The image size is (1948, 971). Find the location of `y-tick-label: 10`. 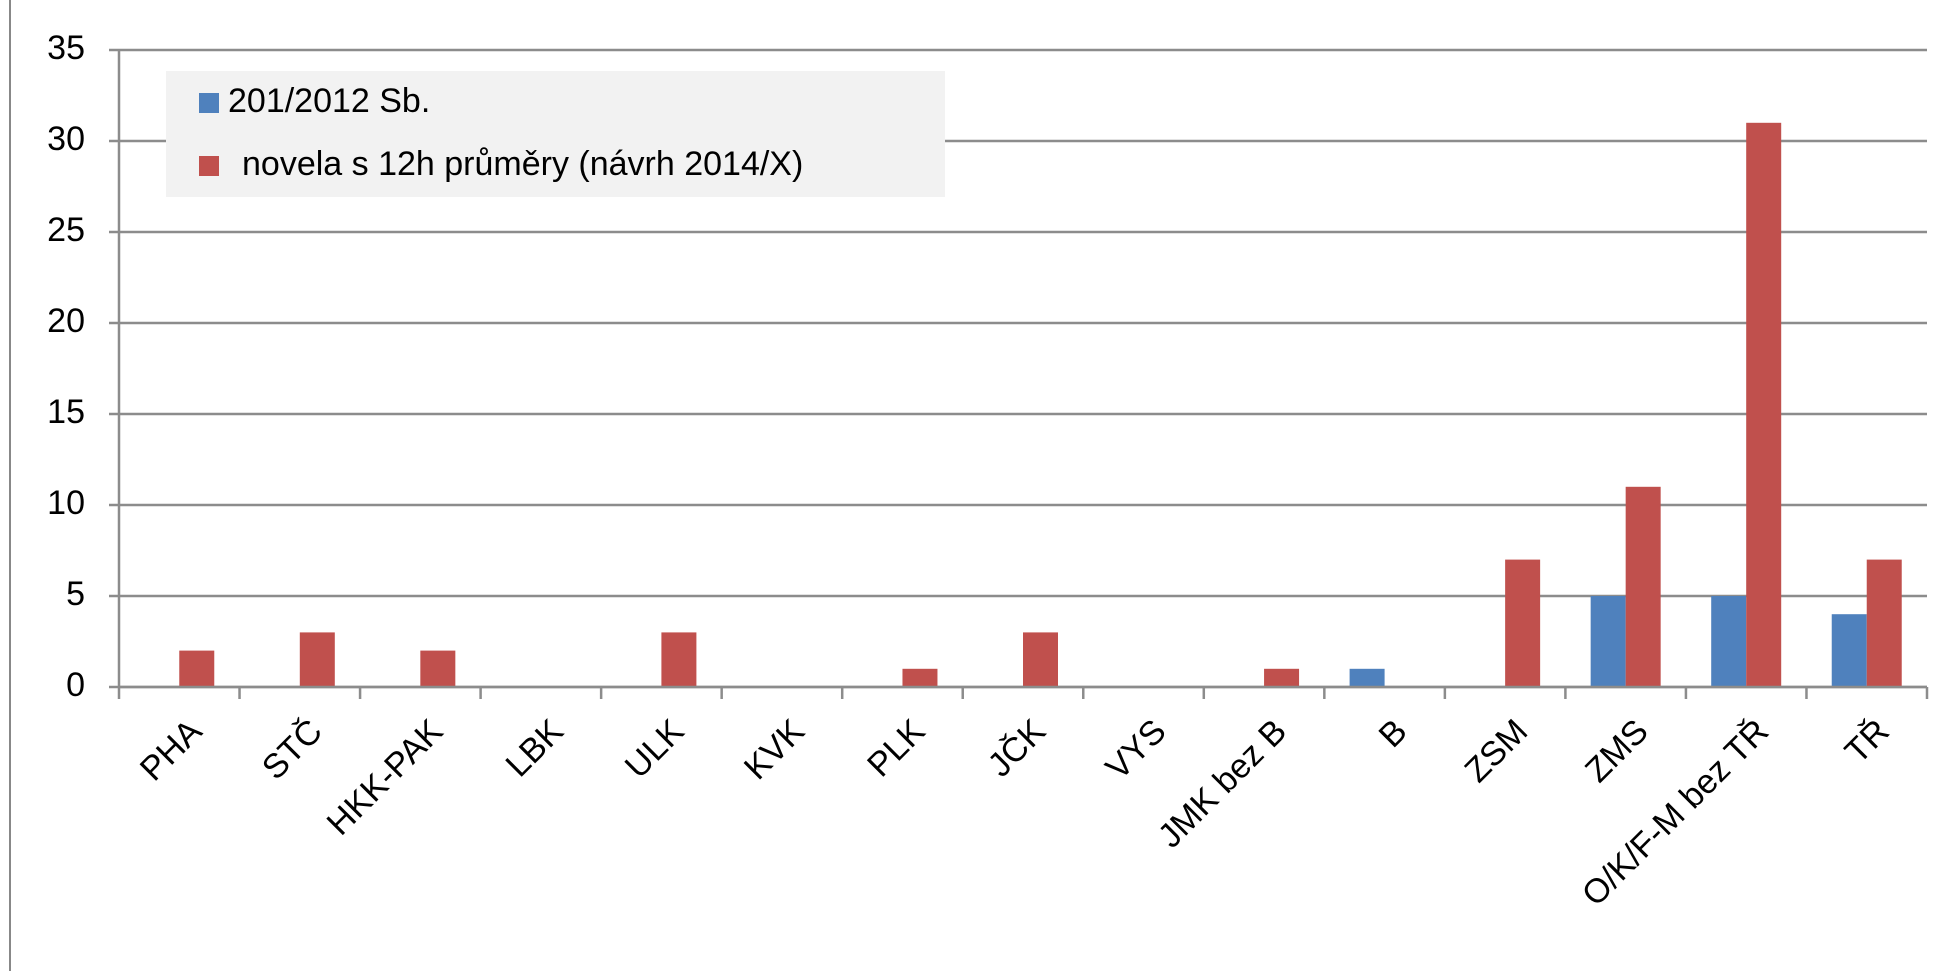

y-tick-label: 10 is located at coordinates (66, 503).